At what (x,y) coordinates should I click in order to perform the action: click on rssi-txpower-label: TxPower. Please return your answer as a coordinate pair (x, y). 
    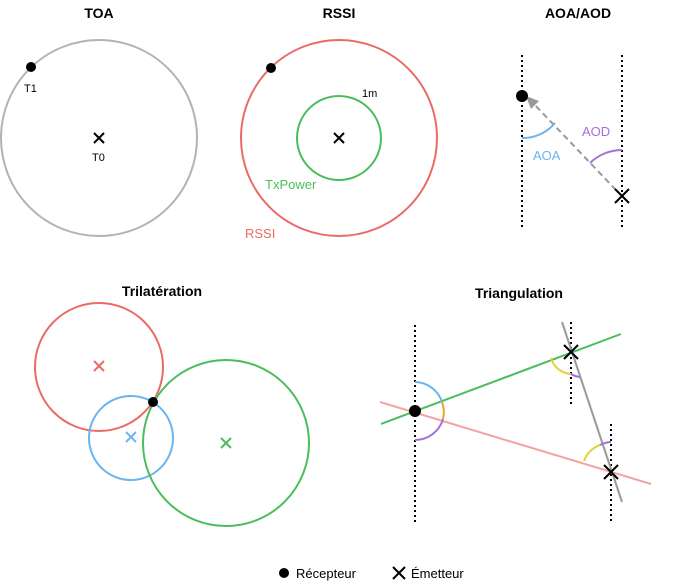
    Looking at the image, I should click on (291, 184).